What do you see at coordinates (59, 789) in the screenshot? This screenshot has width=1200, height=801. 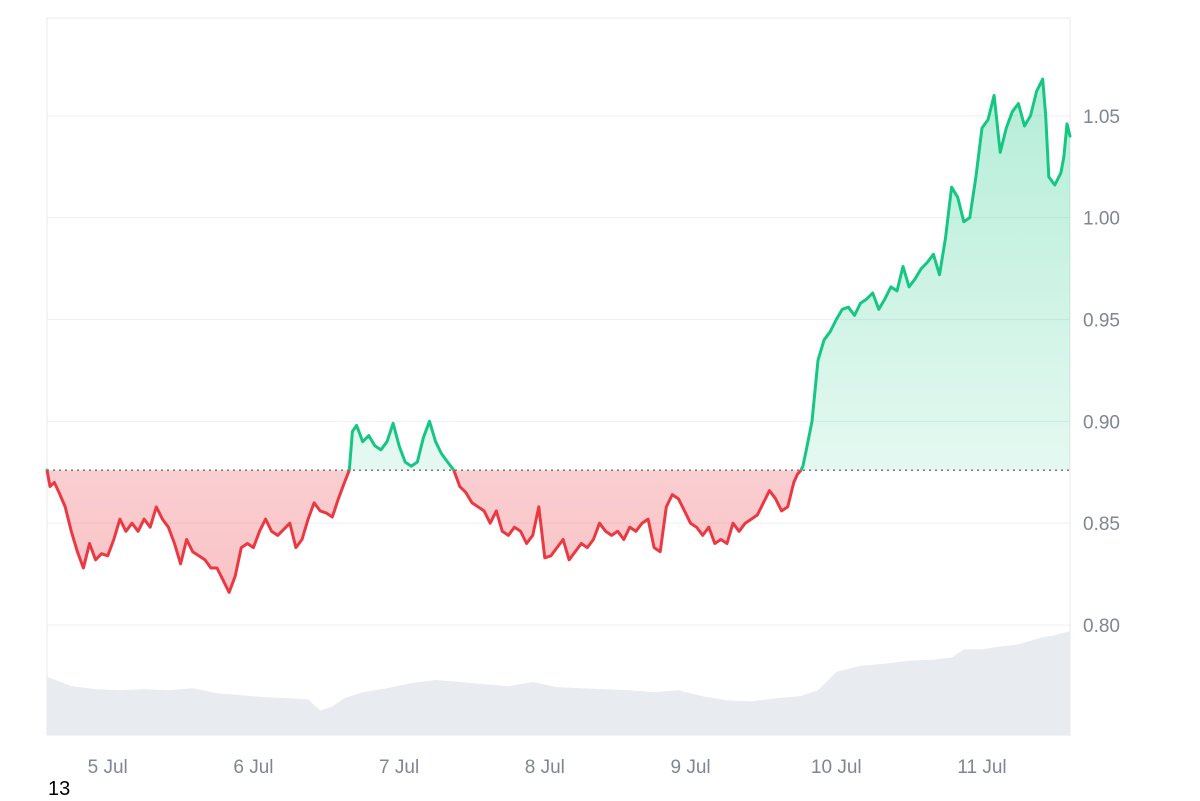 I see `corner-label: 13` at bounding box center [59, 789].